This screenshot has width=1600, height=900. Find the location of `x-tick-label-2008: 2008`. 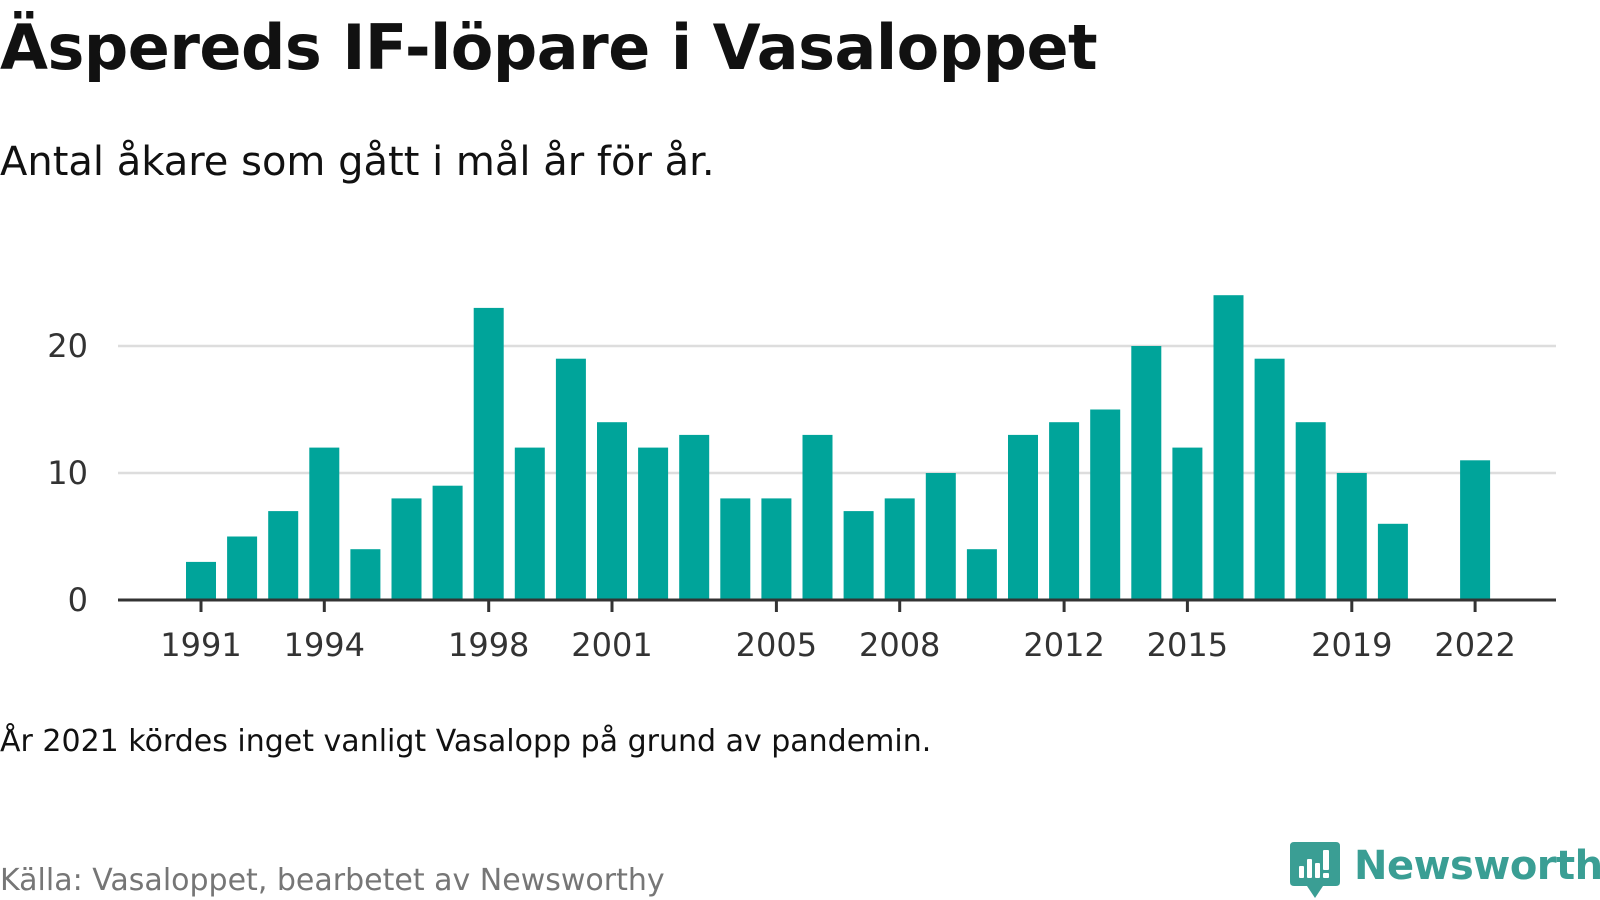

x-tick-label-2008: 2008 is located at coordinates (899, 645).